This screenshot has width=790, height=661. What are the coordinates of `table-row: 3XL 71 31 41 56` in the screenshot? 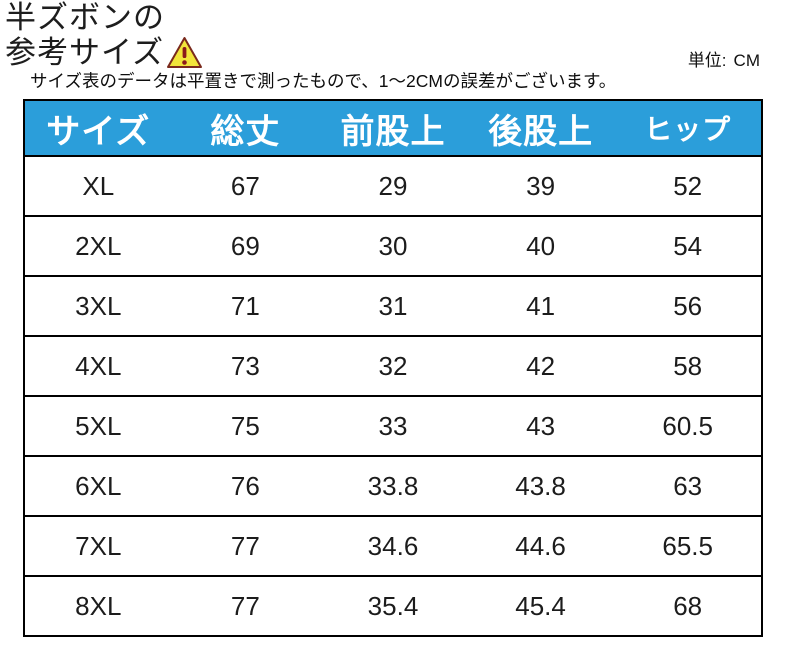 It's located at (393, 305).